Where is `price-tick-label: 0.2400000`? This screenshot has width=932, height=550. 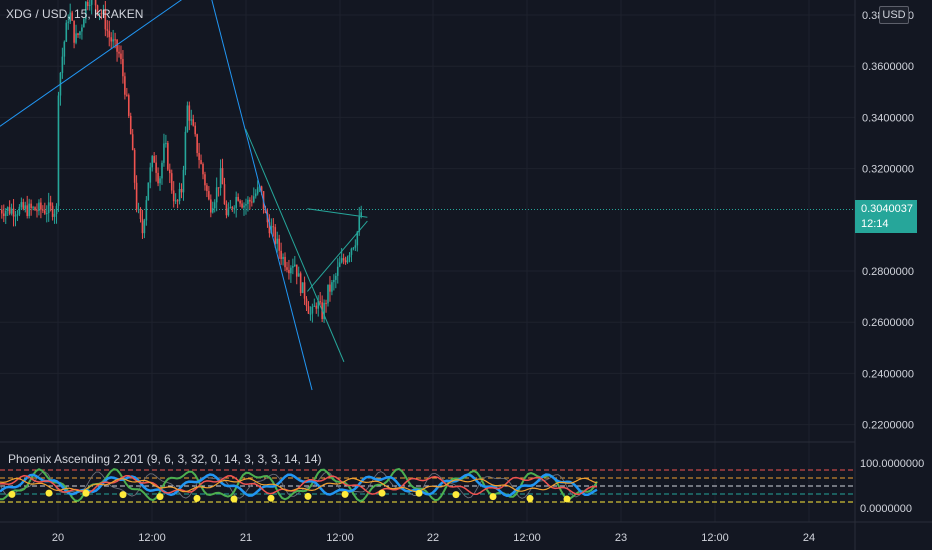 price-tick-label: 0.2400000 is located at coordinates (888, 374).